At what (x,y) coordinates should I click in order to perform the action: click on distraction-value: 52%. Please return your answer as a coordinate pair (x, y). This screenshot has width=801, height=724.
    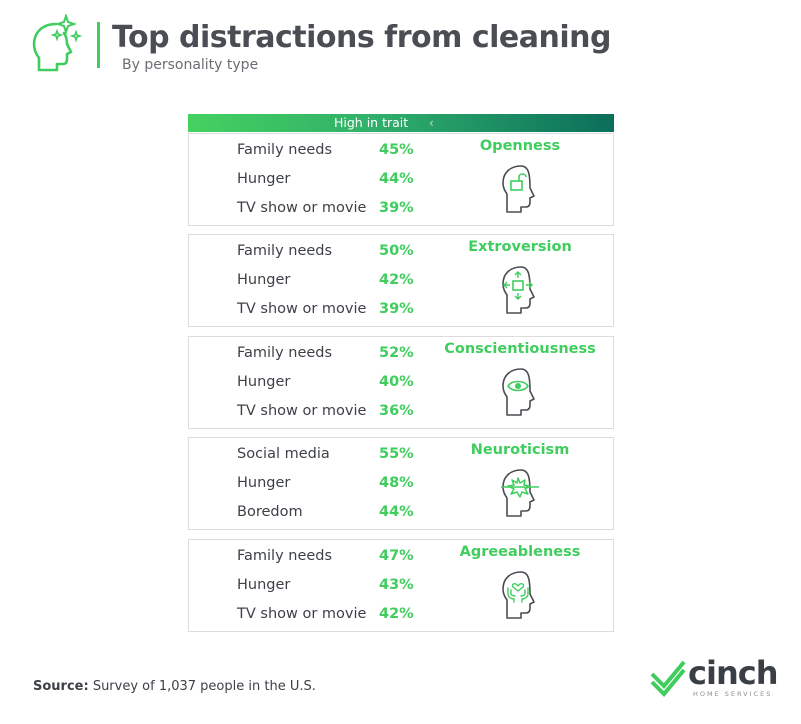
    Looking at the image, I should click on (396, 353).